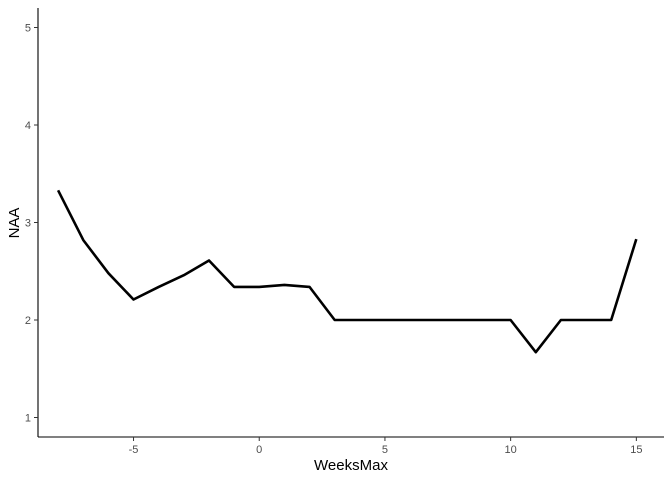 Image resolution: width=672 pixels, height=480 pixels. What do you see at coordinates (28, 224) in the screenshot?
I see `y-tick-label: 3` at bounding box center [28, 224].